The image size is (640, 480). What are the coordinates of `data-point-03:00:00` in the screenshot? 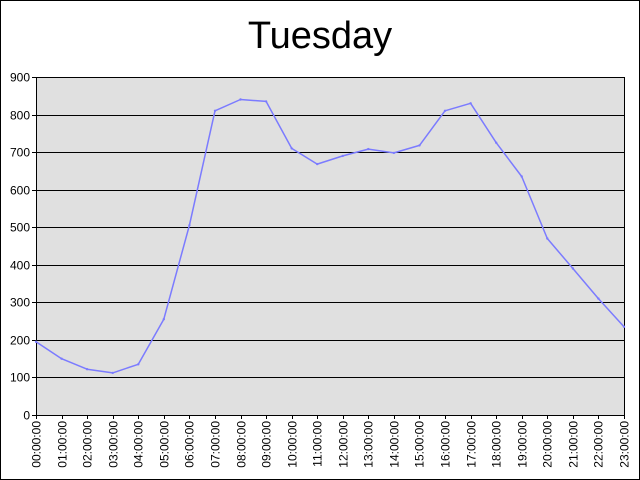 It's located at (112, 373).